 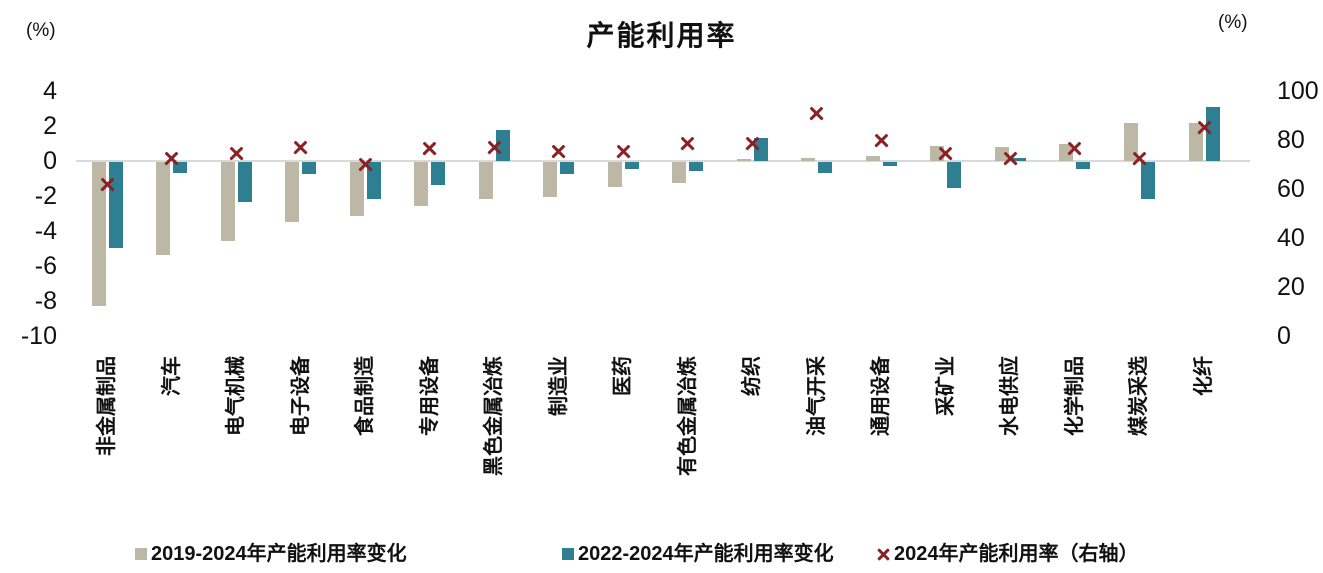 What do you see at coordinates (881, 396) in the screenshot?
I see `x-axis-label: 通用设备` at bounding box center [881, 396].